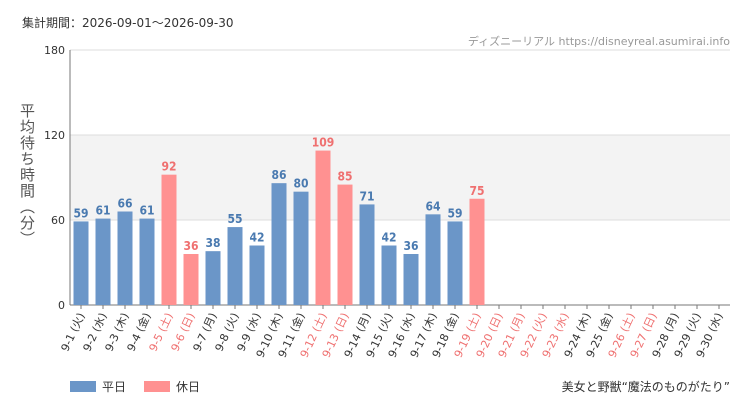  Describe the element at coordinates (146, 211) in the screenshot. I see `value-label-9-4 (金): 61` at that location.